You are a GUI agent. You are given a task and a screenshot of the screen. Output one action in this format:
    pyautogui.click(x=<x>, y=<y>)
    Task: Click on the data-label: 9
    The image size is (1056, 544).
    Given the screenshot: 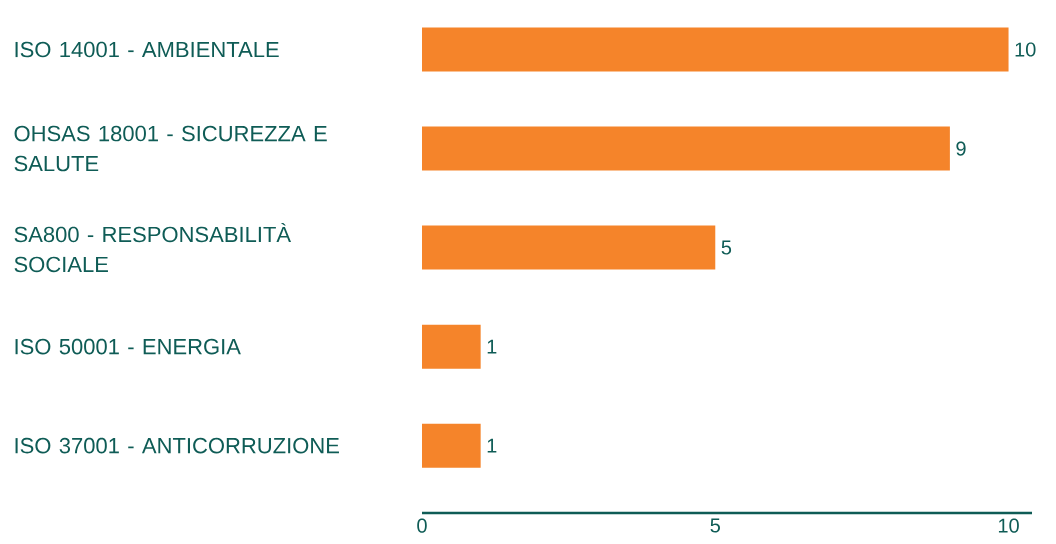 What is the action you would take?
    pyautogui.click(x=961, y=148)
    